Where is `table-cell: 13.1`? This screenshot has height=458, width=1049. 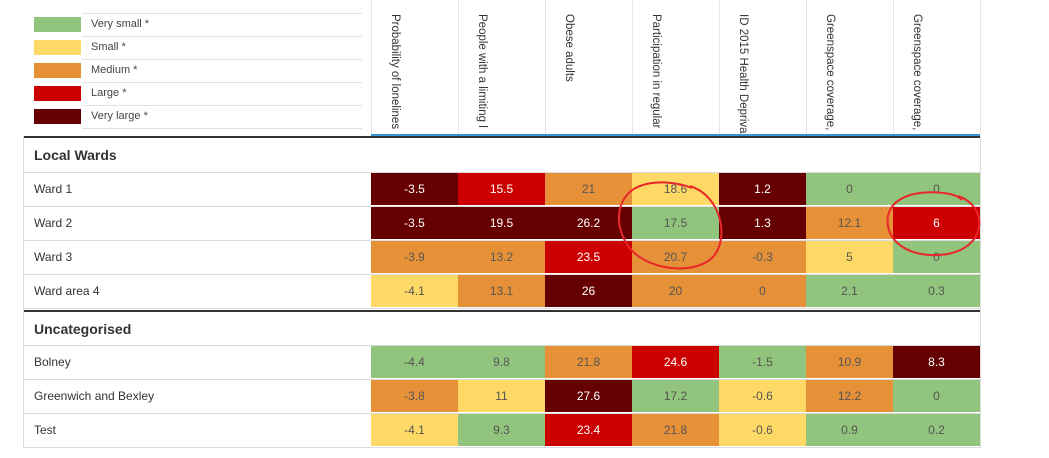 table-cell: 13.1 is located at coordinates (501, 291).